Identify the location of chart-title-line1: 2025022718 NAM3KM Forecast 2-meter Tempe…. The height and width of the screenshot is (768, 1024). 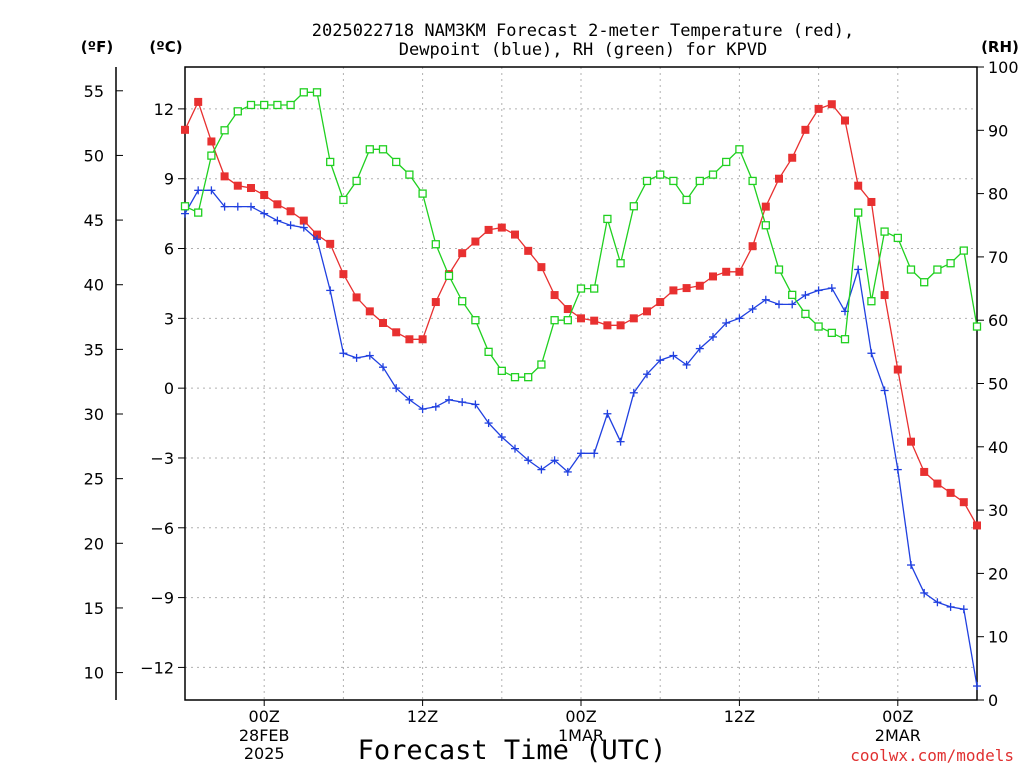
(583, 31).